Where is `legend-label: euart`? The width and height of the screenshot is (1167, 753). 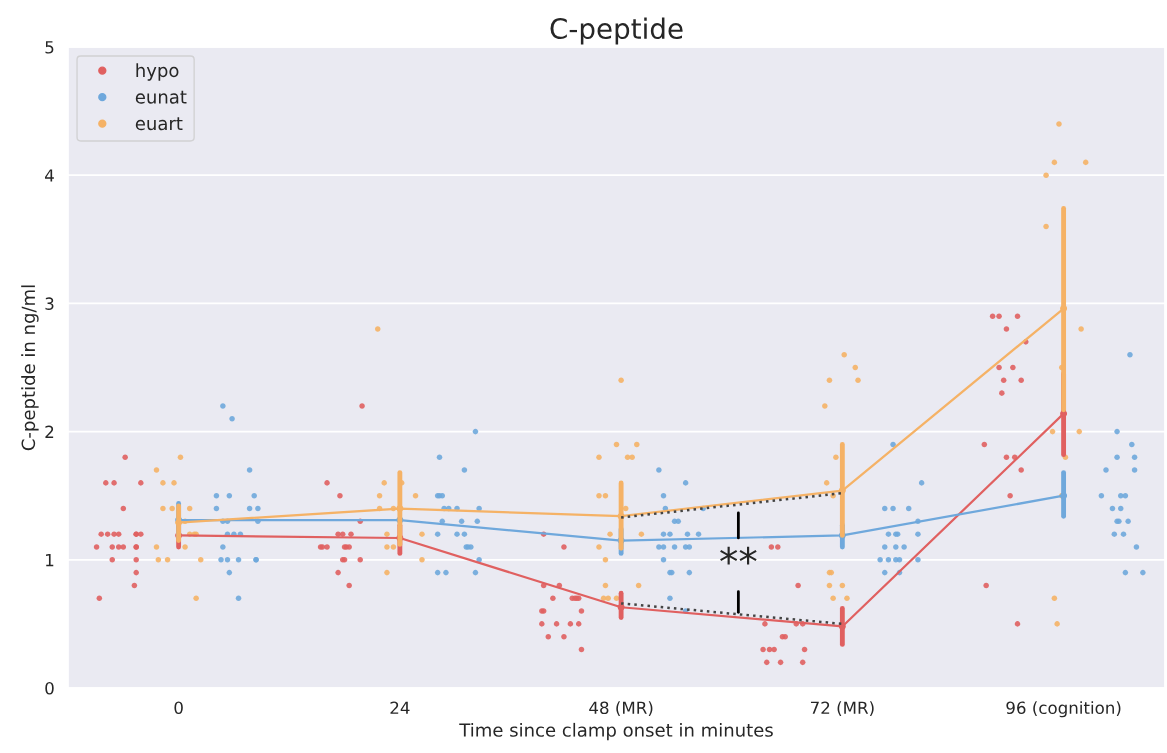
legend-label: euart is located at coordinates (159, 124).